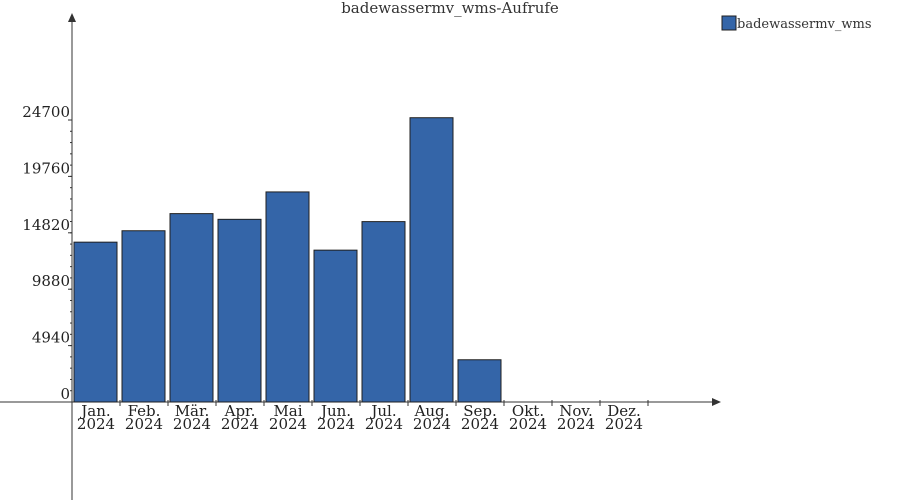 The height and width of the screenshot is (500, 900). I want to click on x-tick-month: Mai, so click(287, 411).